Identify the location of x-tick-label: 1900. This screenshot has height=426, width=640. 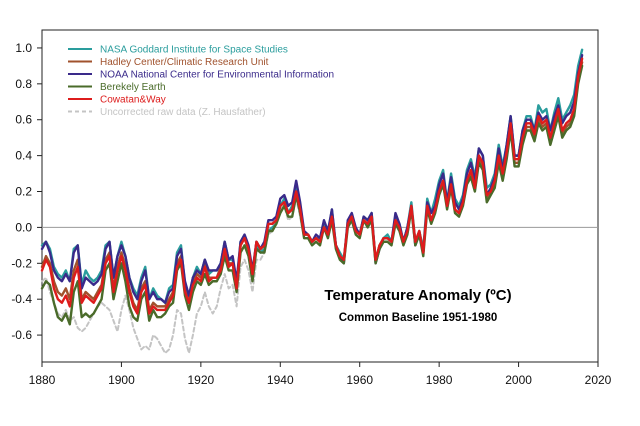
(121, 380).